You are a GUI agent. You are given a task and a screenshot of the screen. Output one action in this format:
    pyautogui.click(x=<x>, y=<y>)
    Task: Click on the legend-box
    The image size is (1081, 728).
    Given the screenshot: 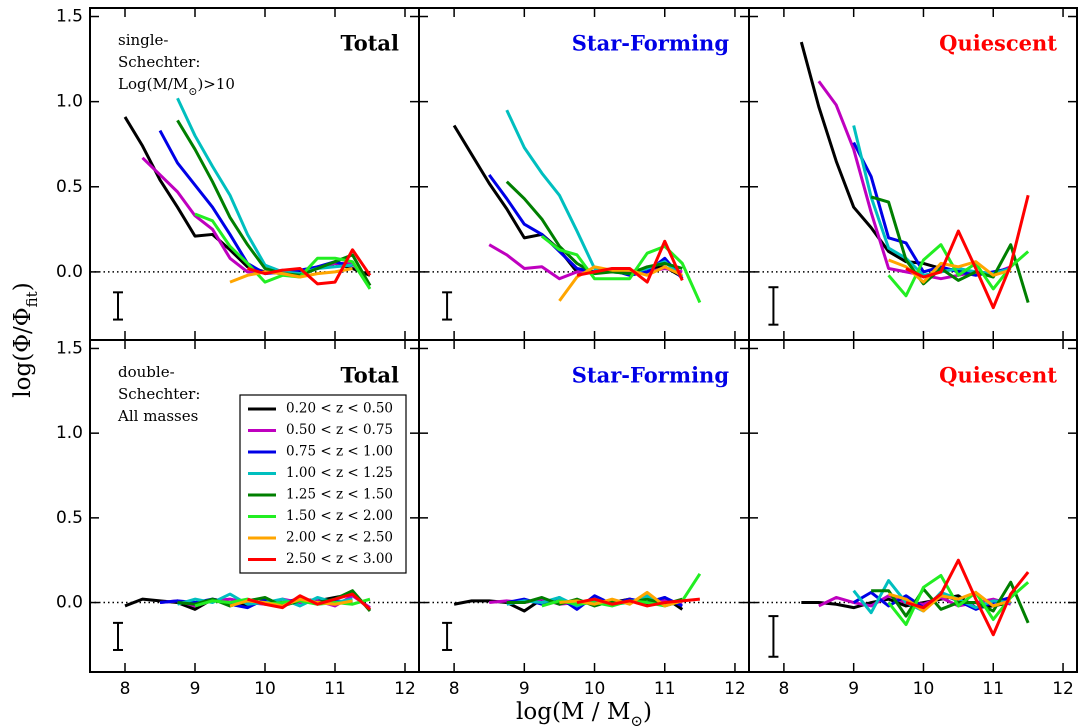 What is the action you would take?
    pyautogui.click(x=323, y=484)
    